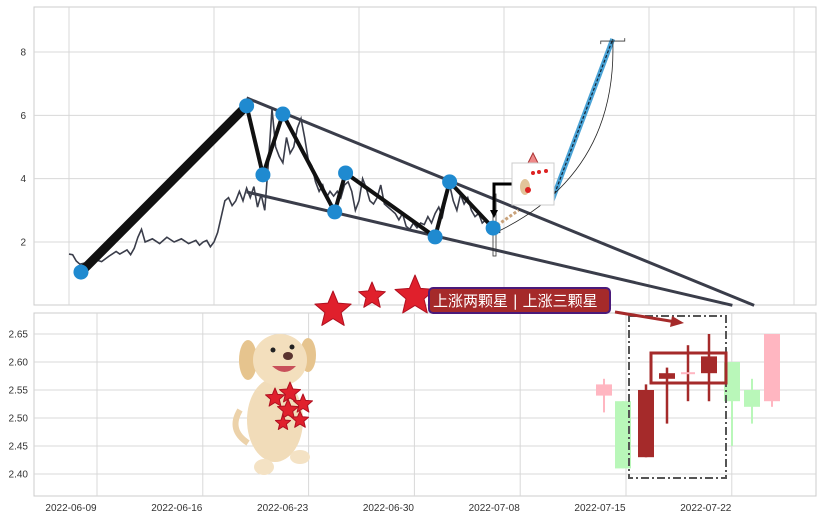 The image size is (822, 525). I want to click on upper-y-tick-label: 6, so click(23, 116).